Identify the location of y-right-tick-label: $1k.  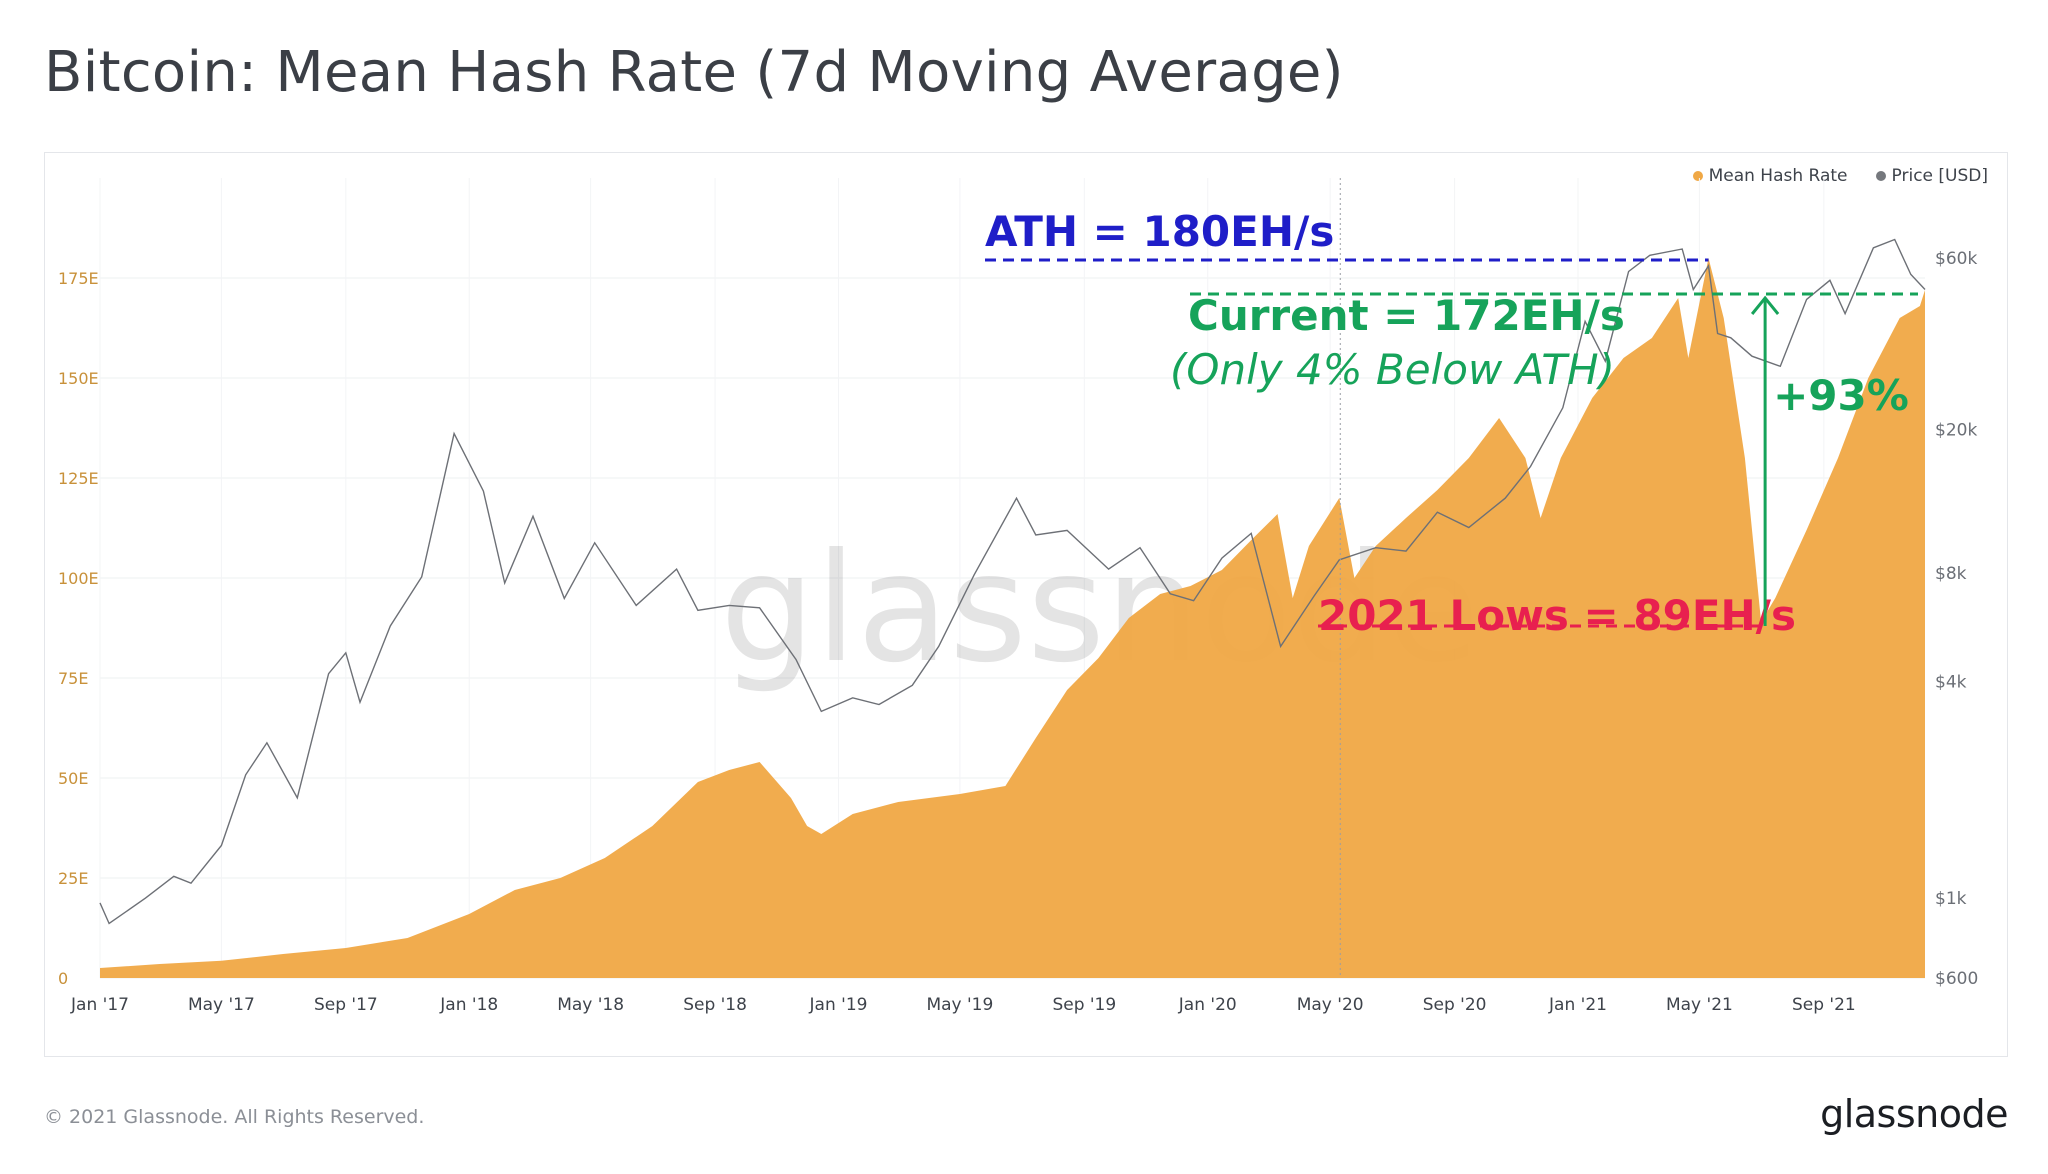
(1951, 899).